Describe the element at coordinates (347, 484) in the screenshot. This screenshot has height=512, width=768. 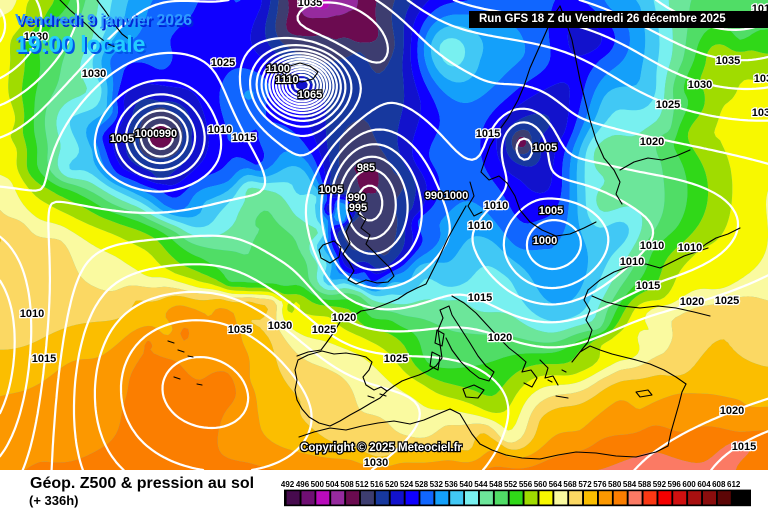
I see `svg-text: 508` at that location.